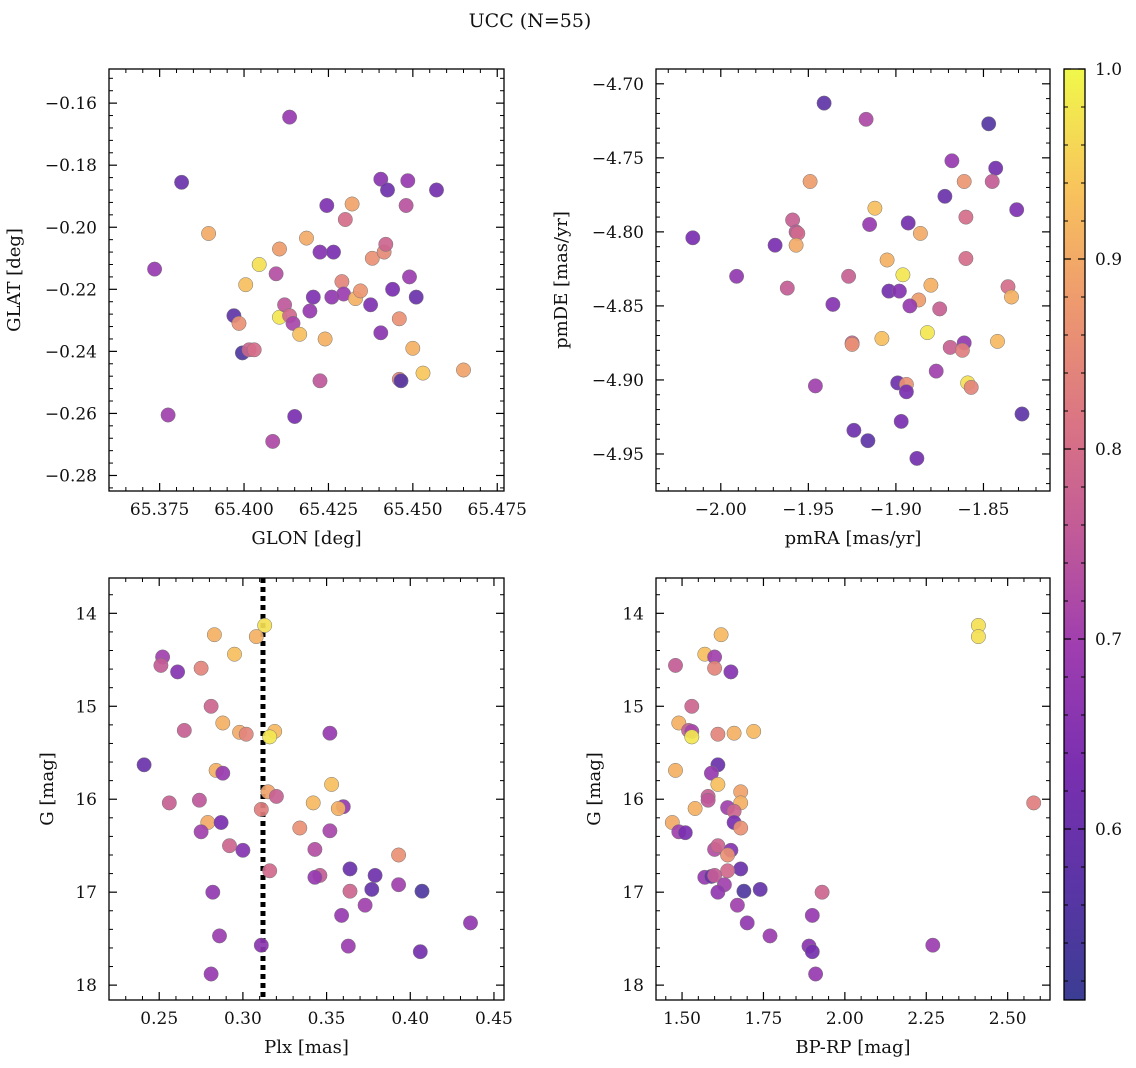  Describe the element at coordinates (852, 1047) in the screenshot. I see `x-axis-label: BP-RP [mag]` at that location.